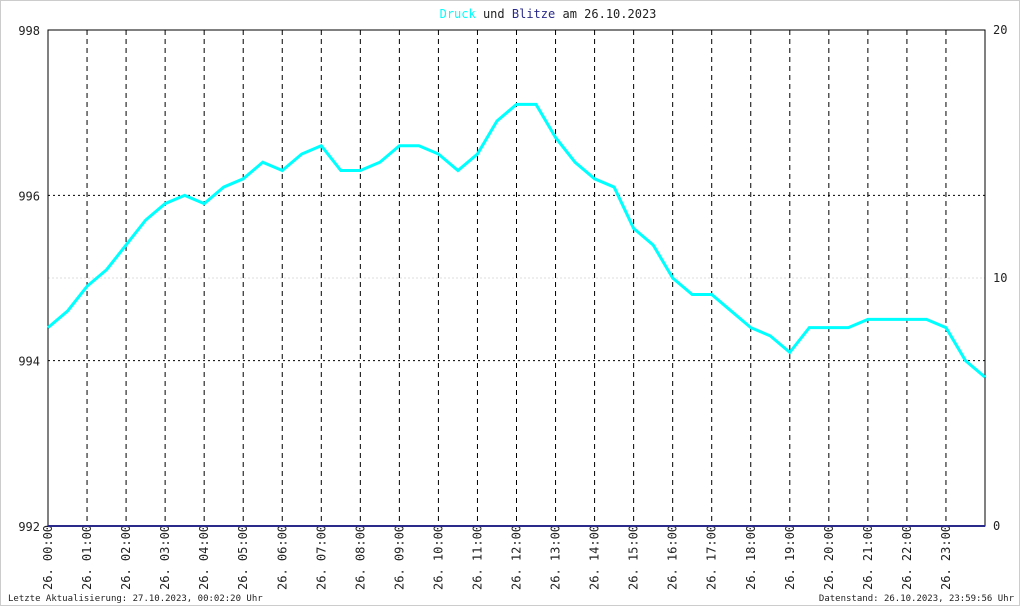 The width and height of the screenshot is (1020, 606). What do you see at coordinates (321, 557) in the screenshot?
I see `x-tick-label: 26. 07:00` at bounding box center [321, 557].